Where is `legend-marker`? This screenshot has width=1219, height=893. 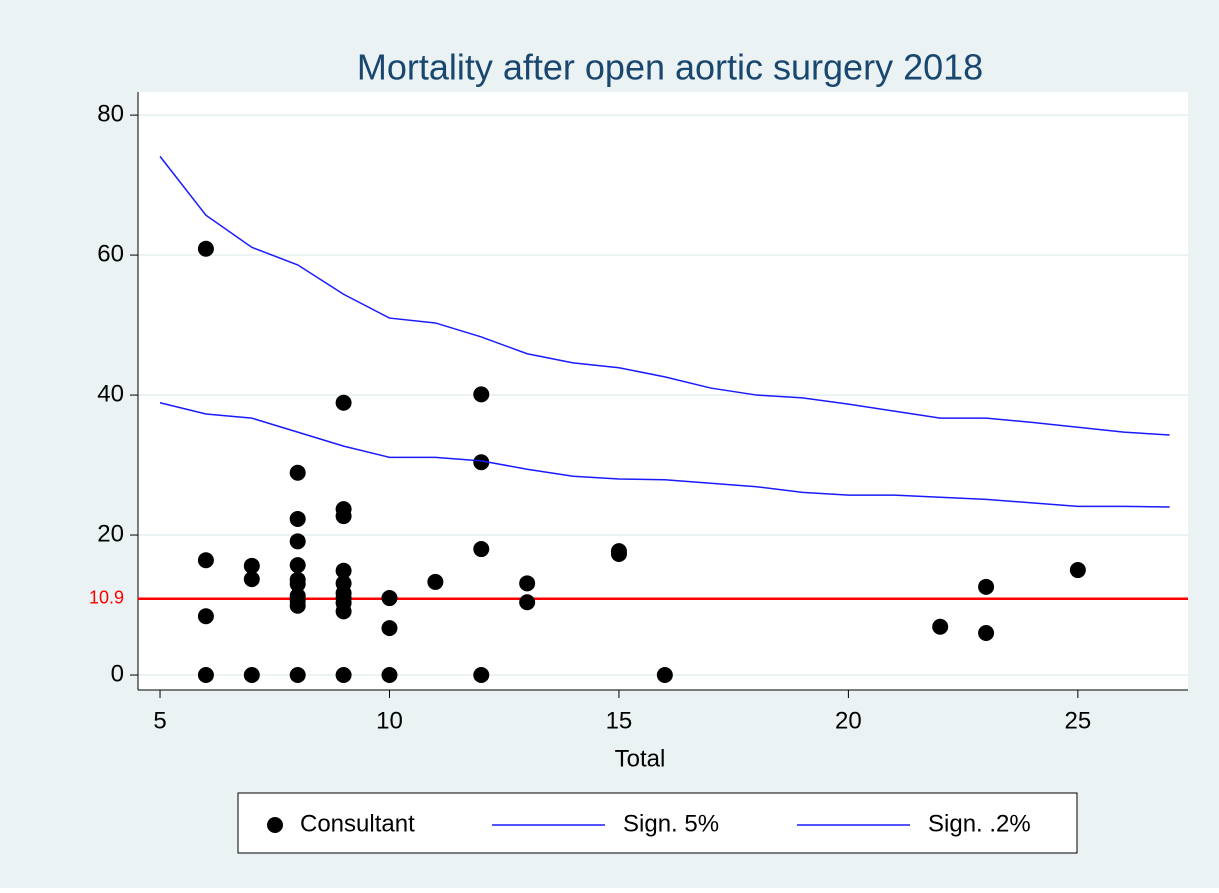
legend-marker is located at coordinates (275, 825).